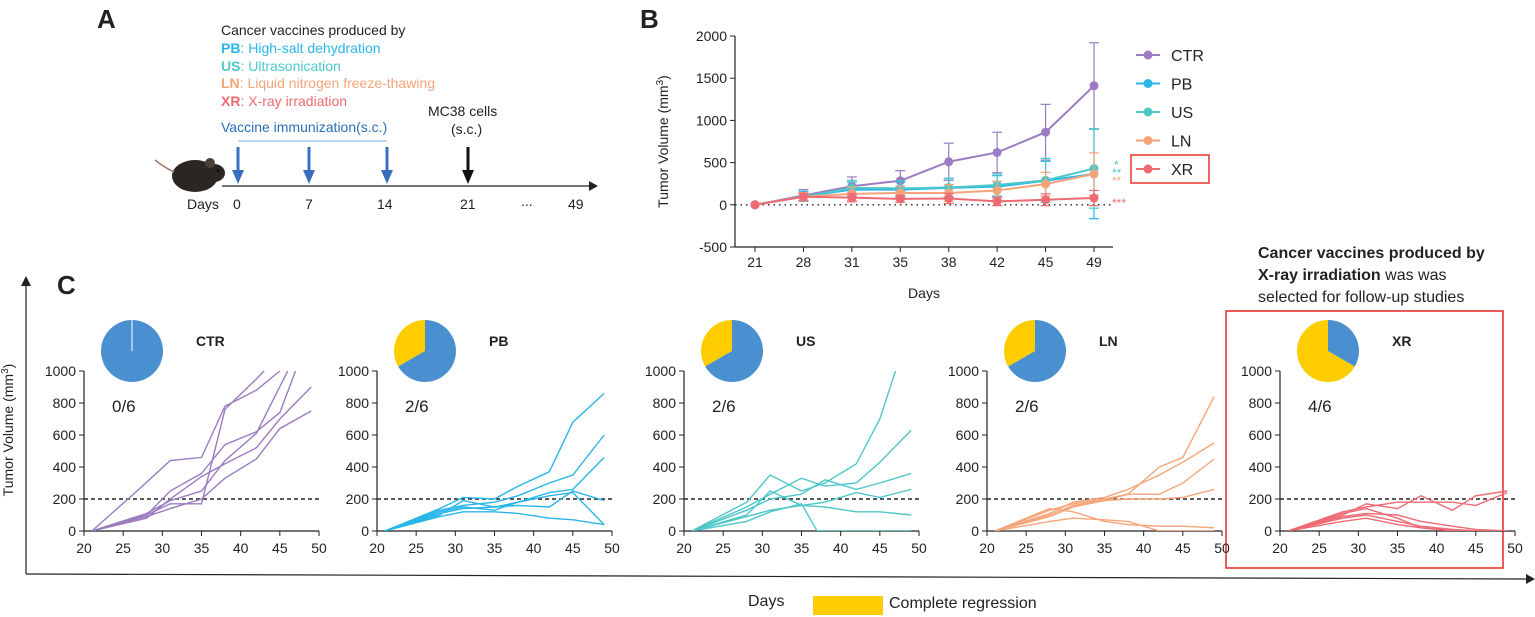 The width and height of the screenshot is (1535, 617). What do you see at coordinates (663, 77) in the screenshot?
I see `b-y-axis-label-close: )` at bounding box center [663, 77].